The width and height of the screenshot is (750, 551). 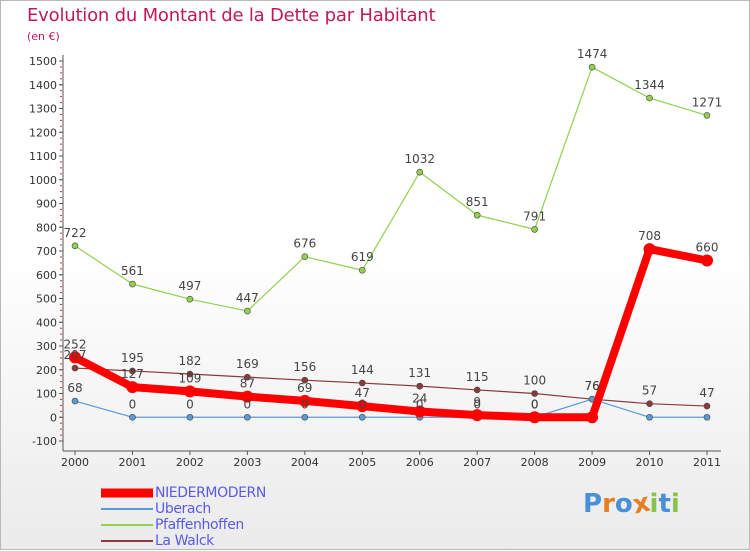 What do you see at coordinates (247, 364) in the screenshot?
I see `data-label: 169` at bounding box center [247, 364].